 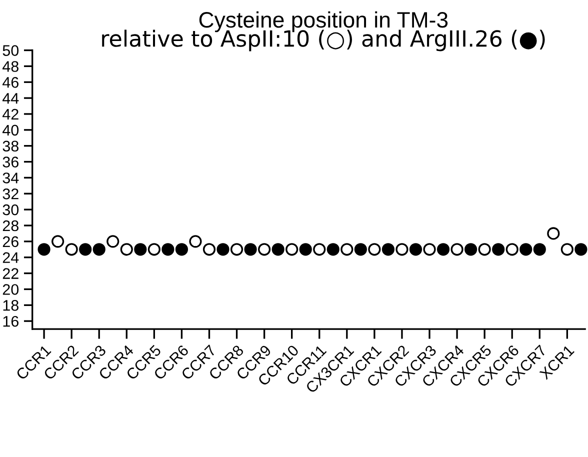 What do you see at coordinates (10, 226) in the screenshot?
I see `y-tick-label: 28` at bounding box center [10, 226].